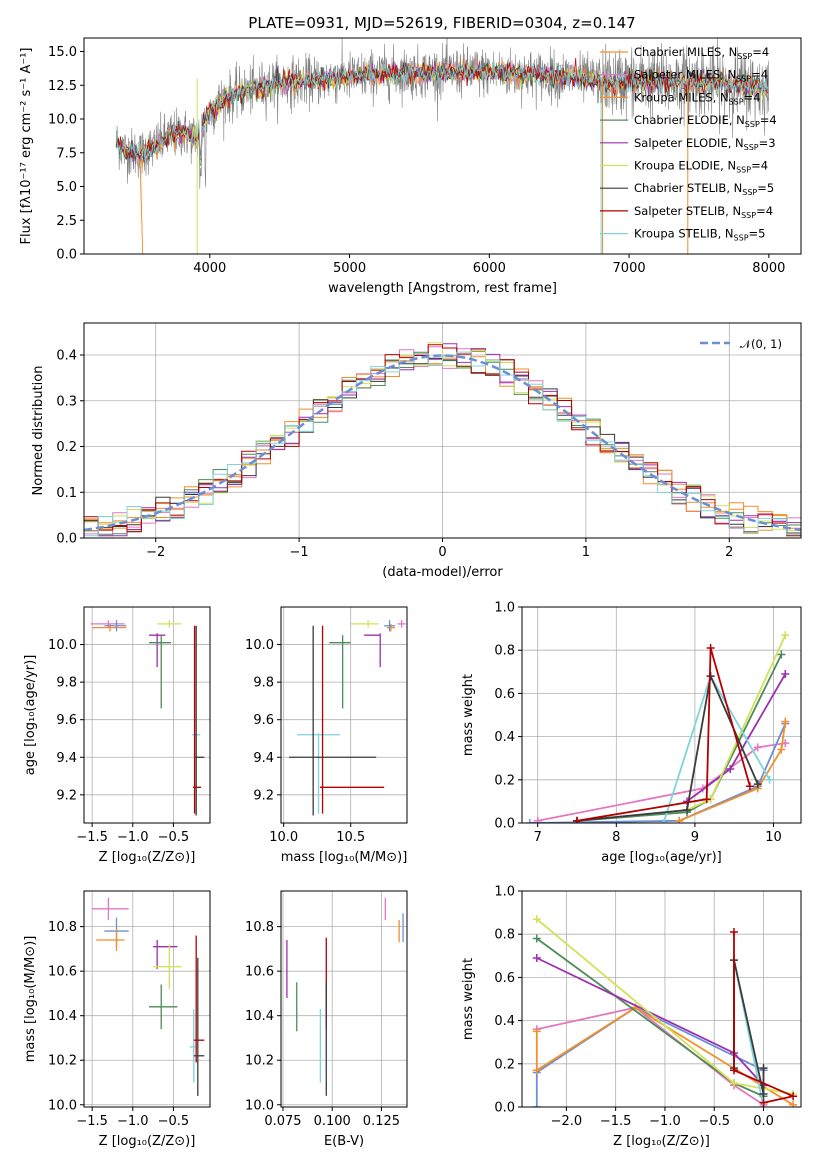 The width and height of the screenshot is (819, 1170). Describe the element at coordinates (665, 1011) in the screenshot. I see `massweight_vs_Z-plot-area` at that location.